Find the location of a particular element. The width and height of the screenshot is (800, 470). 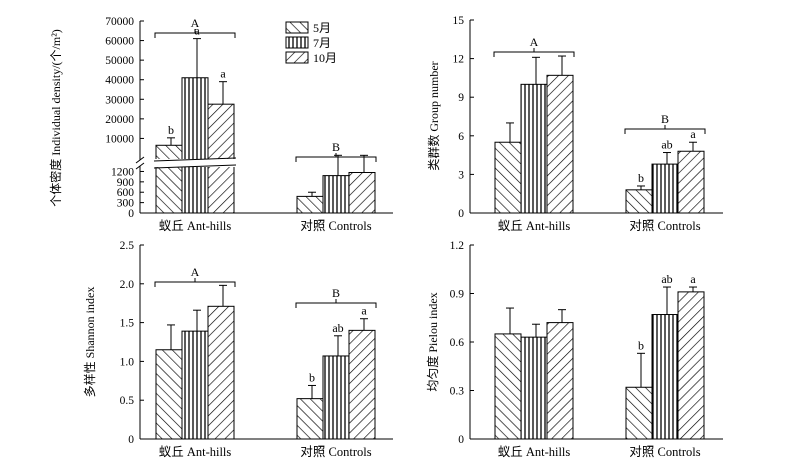

y-tick-label: 3 is located at coordinates (461, 175).